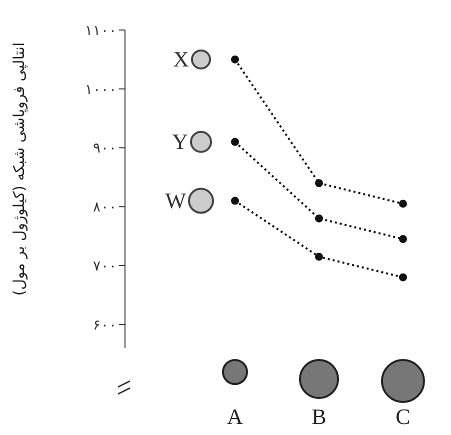 The width and height of the screenshot is (451, 435). I want to click on y-tick-label: ۶۰۰, so click(105, 326).